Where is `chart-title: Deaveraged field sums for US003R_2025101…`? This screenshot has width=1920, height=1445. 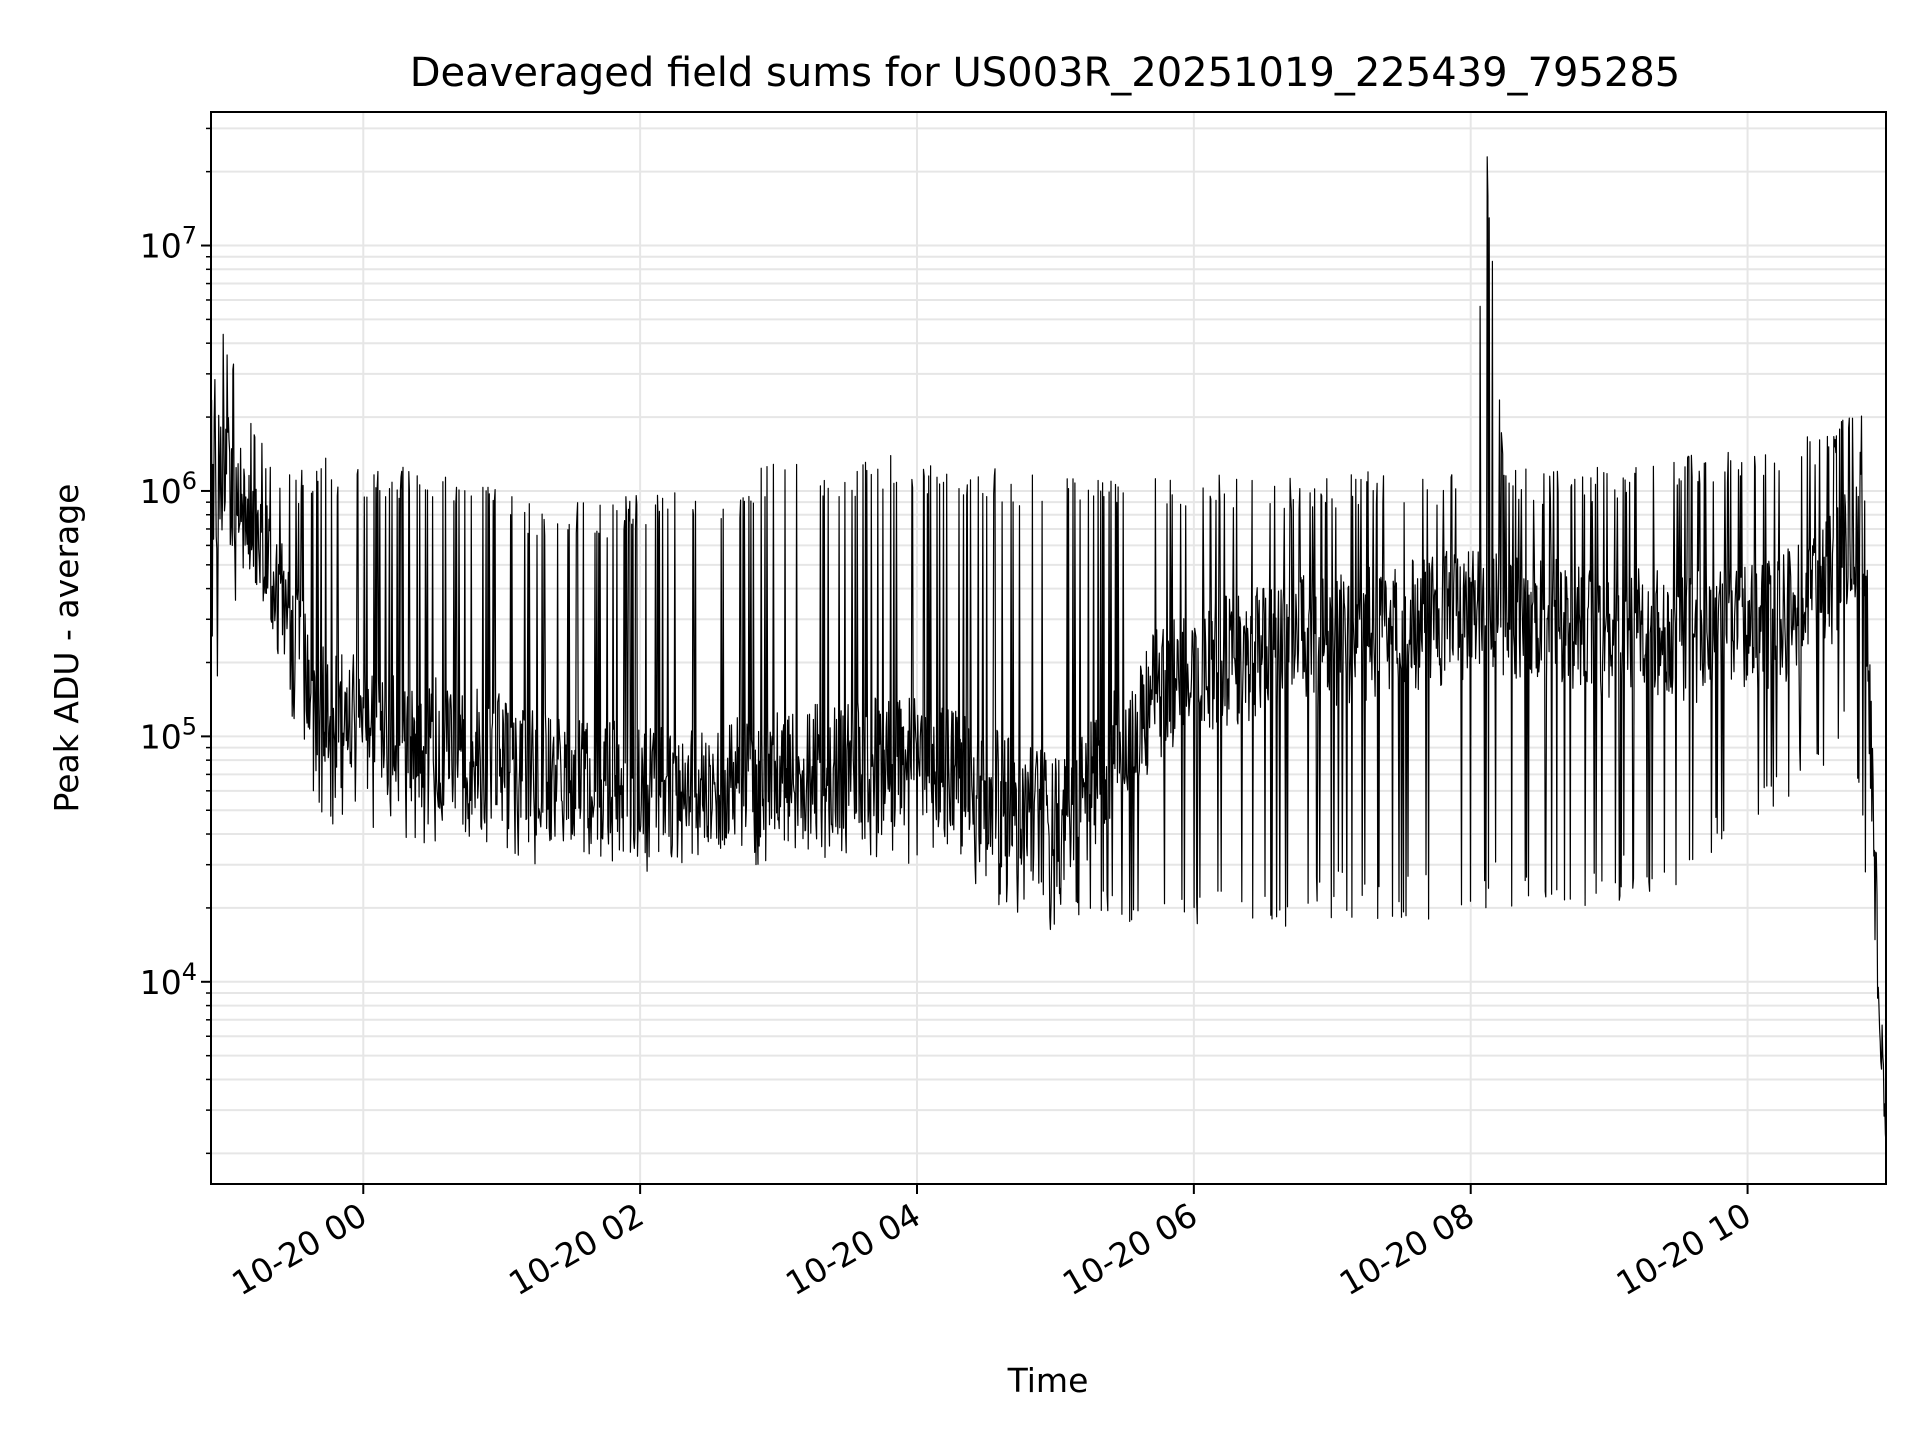 chart-title: Deaveraged field sums for US003R_2025101… is located at coordinates (1045, 73).